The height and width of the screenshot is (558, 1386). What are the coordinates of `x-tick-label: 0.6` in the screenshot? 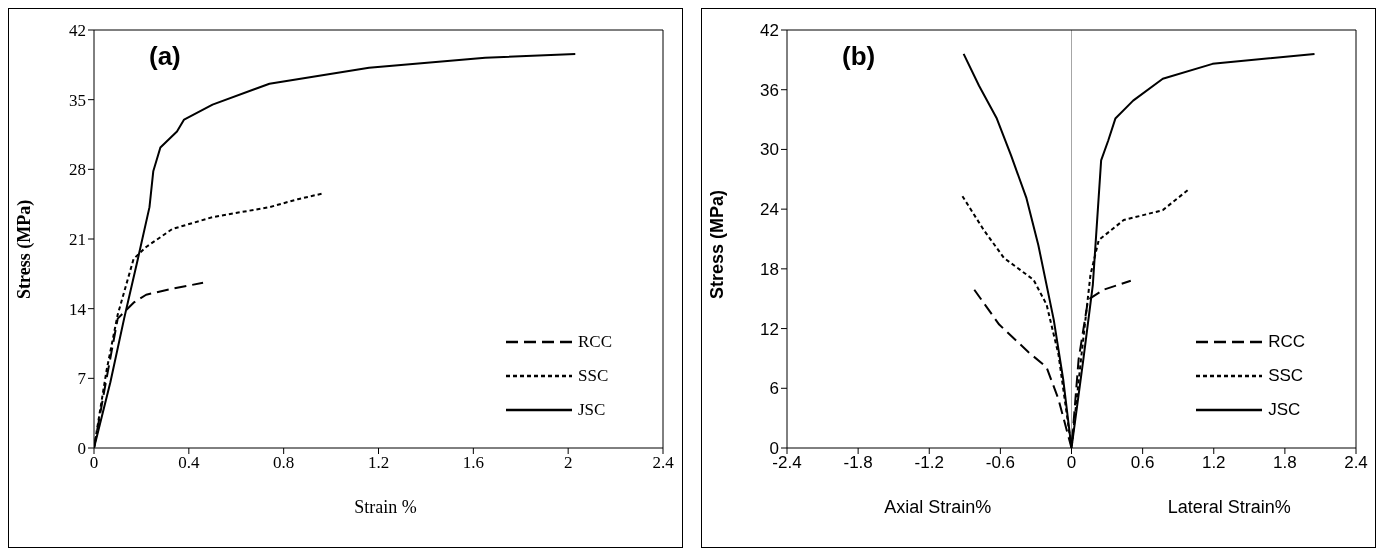 It's located at (1142, 463).